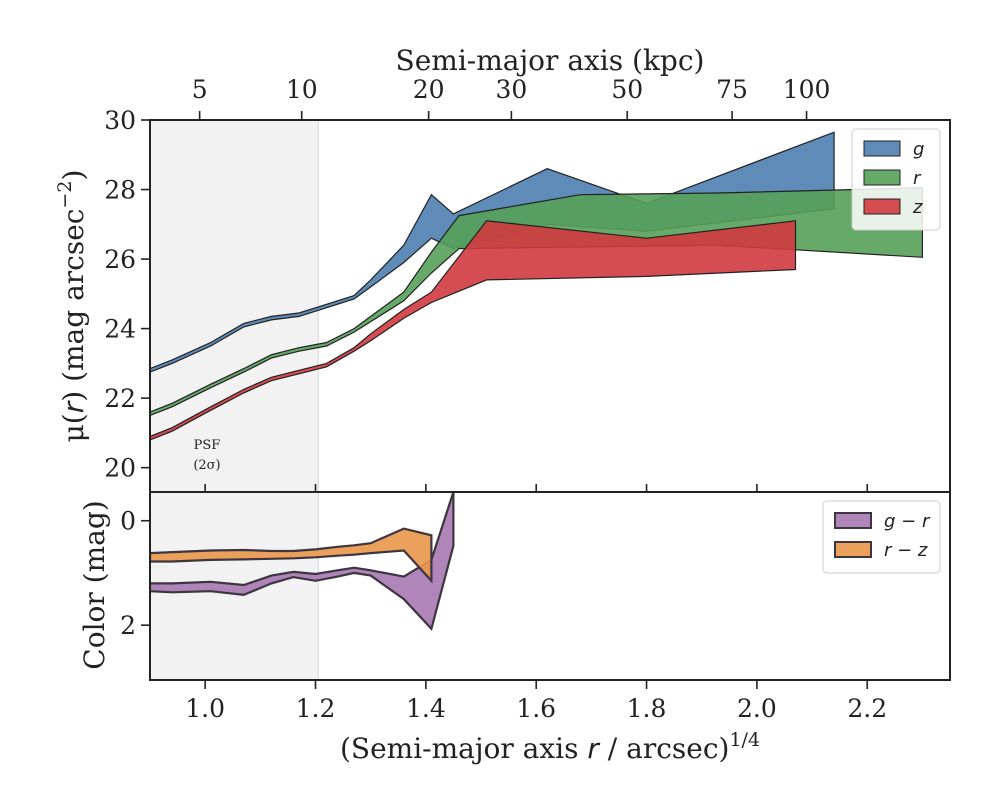 This screenshot has width=1000, height=800. I want to click on x-axis-label: (Semi-major axis r / arcsec)1/4, so click(550, 747).